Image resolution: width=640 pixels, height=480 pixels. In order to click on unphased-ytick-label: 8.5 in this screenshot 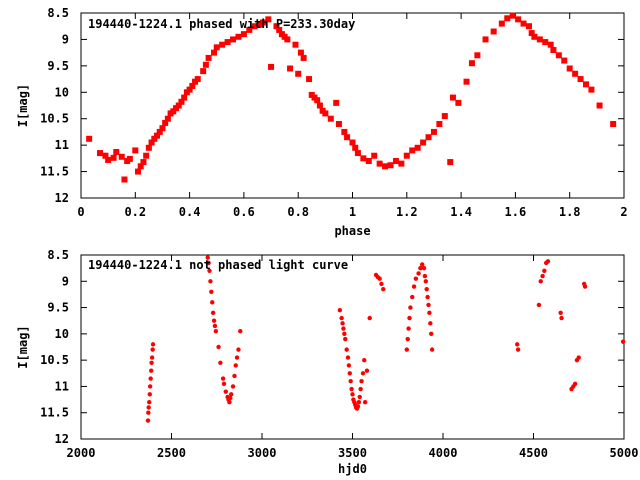, I will do `click(58, 255)`.